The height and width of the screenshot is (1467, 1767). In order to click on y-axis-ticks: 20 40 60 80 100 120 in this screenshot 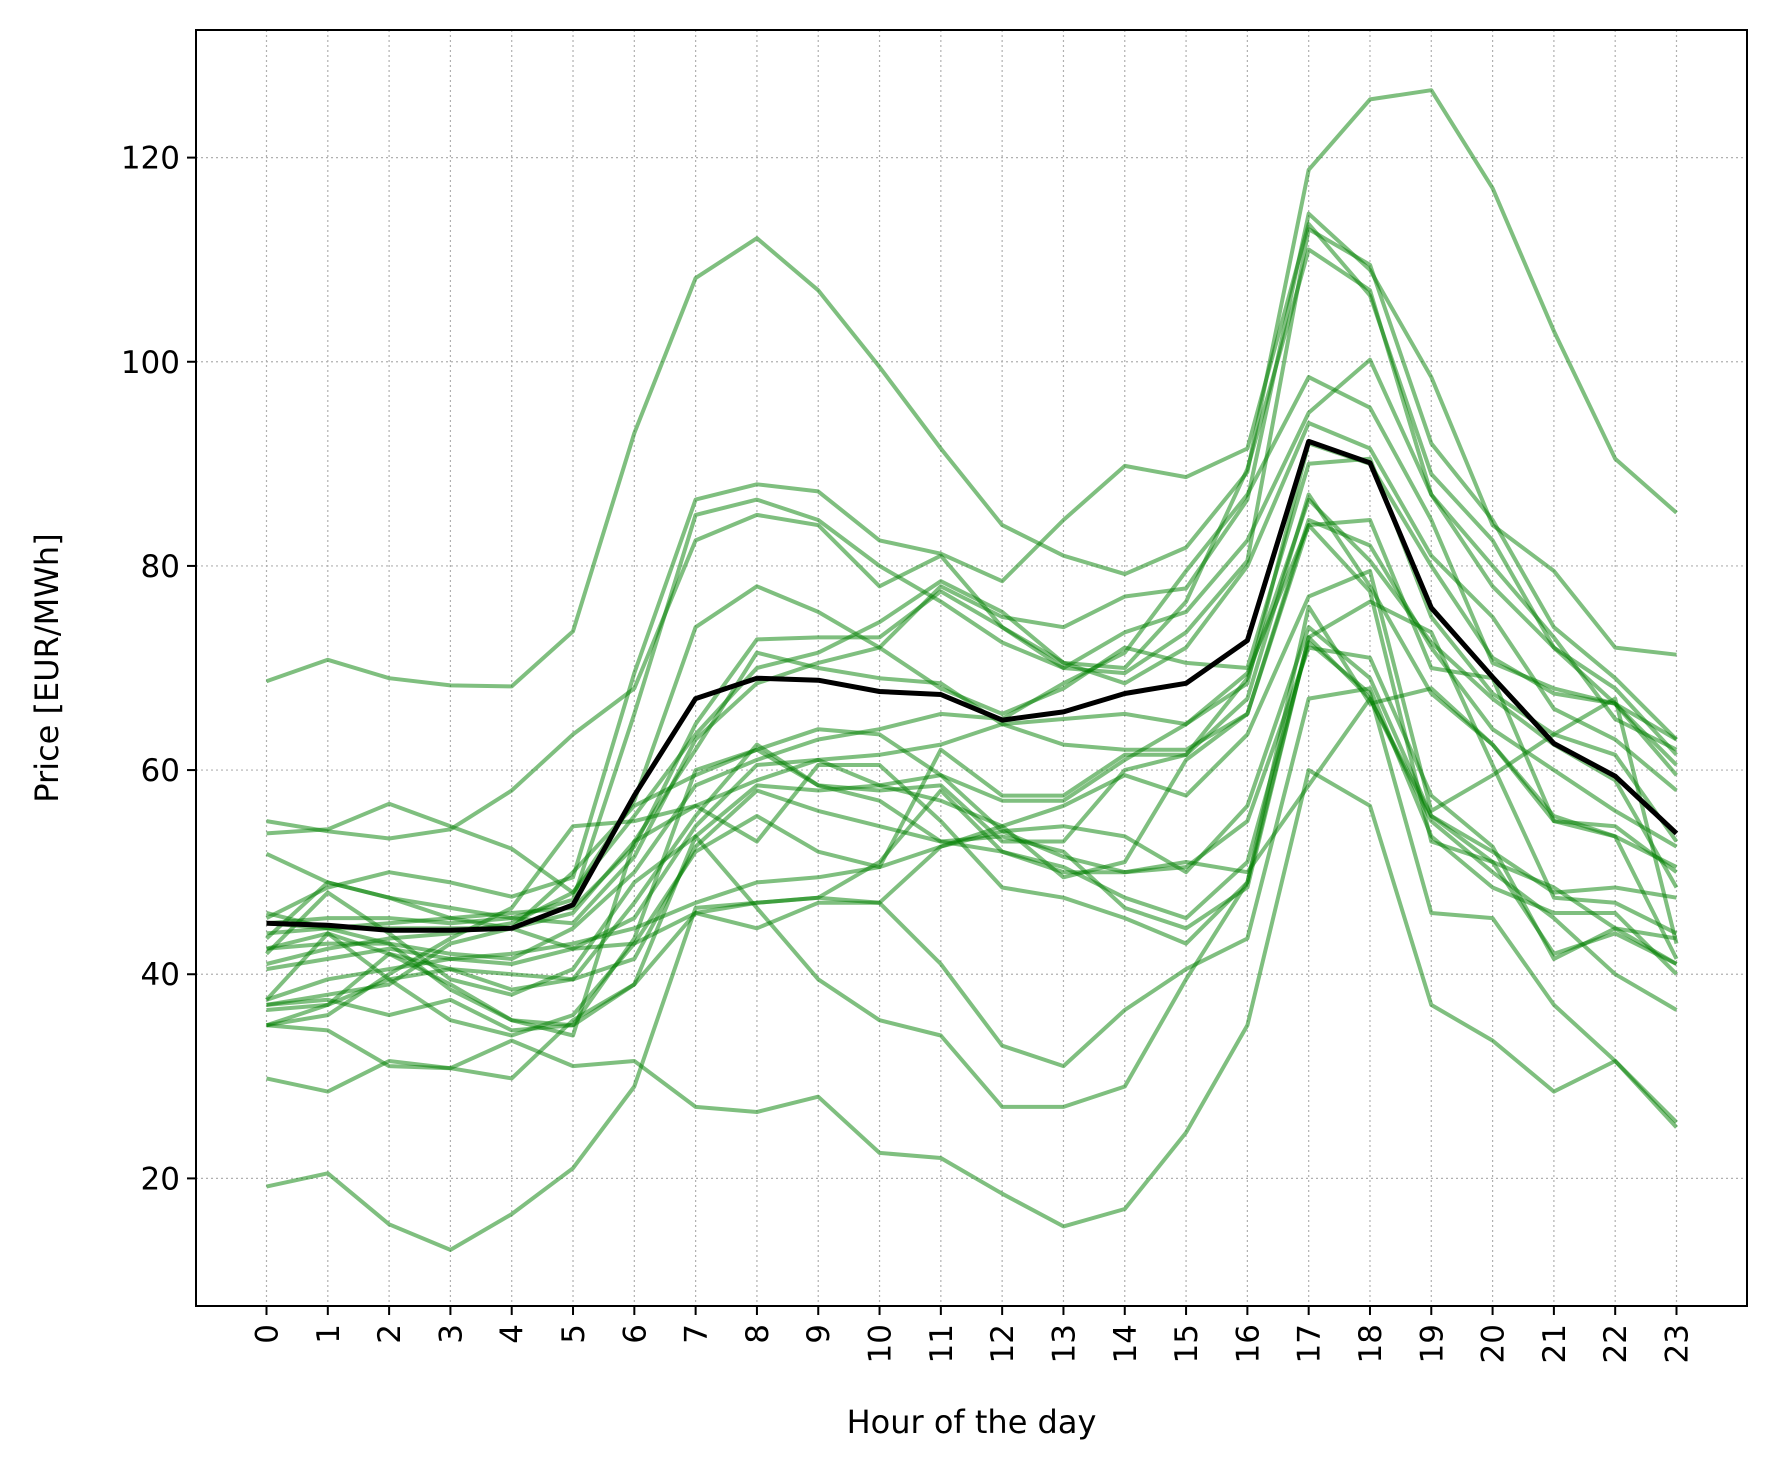, I will do `click(158, 669)`.